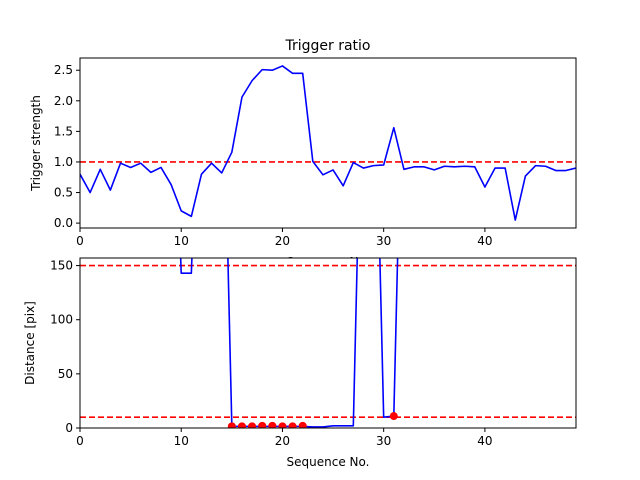  Describe the element at coordinates (63, 193) in the screenshot. I see `y-tick-label-top: 0.5` at that location.